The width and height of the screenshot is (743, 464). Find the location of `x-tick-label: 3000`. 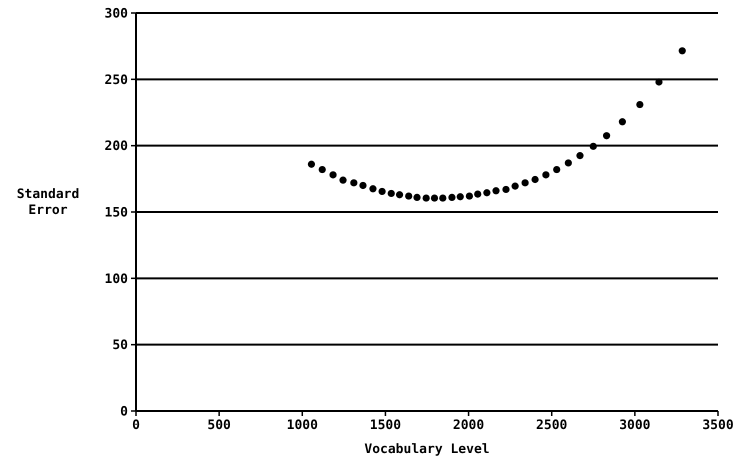

x-tick-label: 3000 is located at coordinates (635, 425).